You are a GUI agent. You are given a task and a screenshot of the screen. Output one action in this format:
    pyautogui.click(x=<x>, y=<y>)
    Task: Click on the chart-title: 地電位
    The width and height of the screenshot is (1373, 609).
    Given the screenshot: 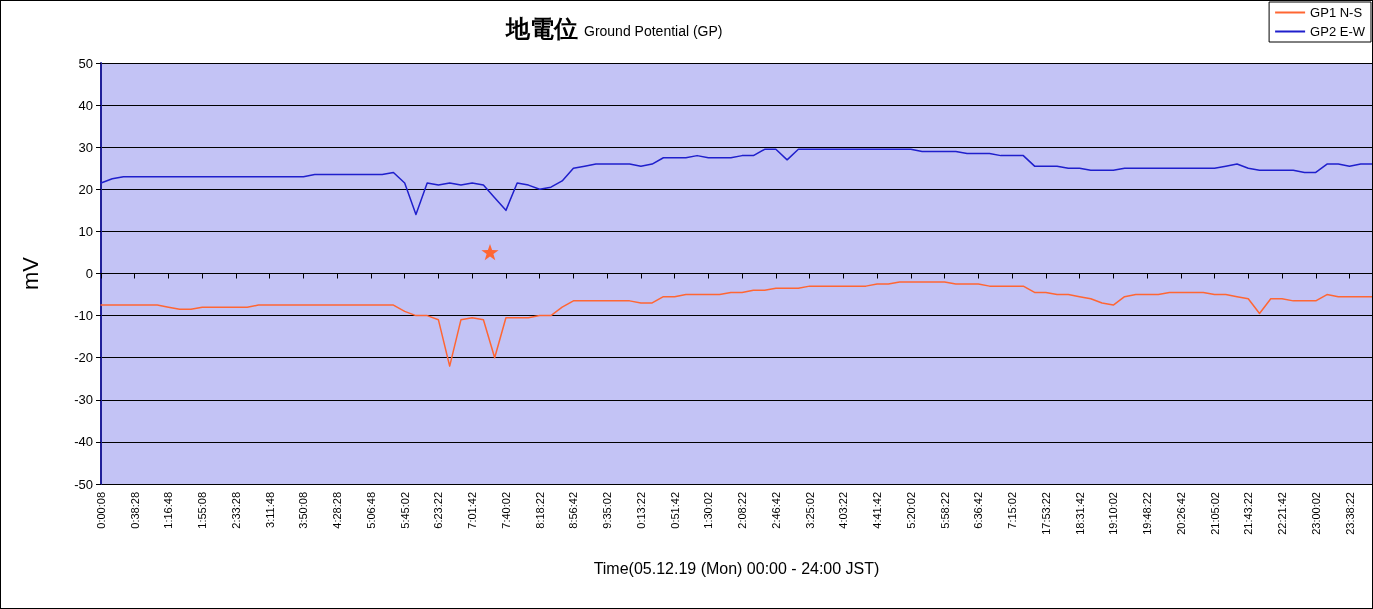 What is the action you would take?
    pyautogui.click(x=541, y=28)
    